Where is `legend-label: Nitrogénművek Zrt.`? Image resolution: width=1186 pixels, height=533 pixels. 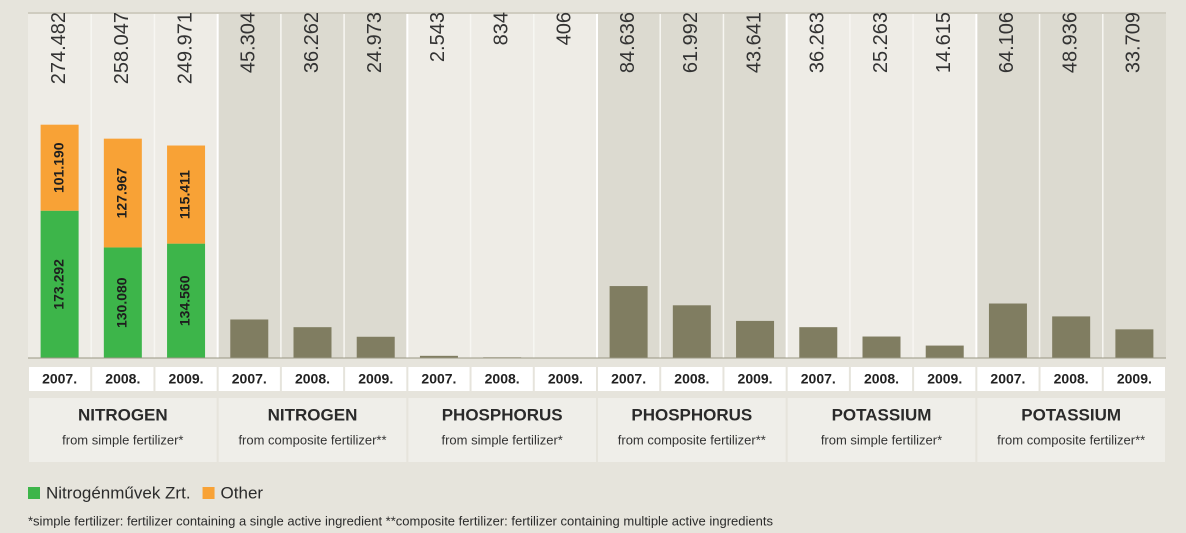
legend-label: Nitrogénművek Zrt. is located at coordinates (118, 492).